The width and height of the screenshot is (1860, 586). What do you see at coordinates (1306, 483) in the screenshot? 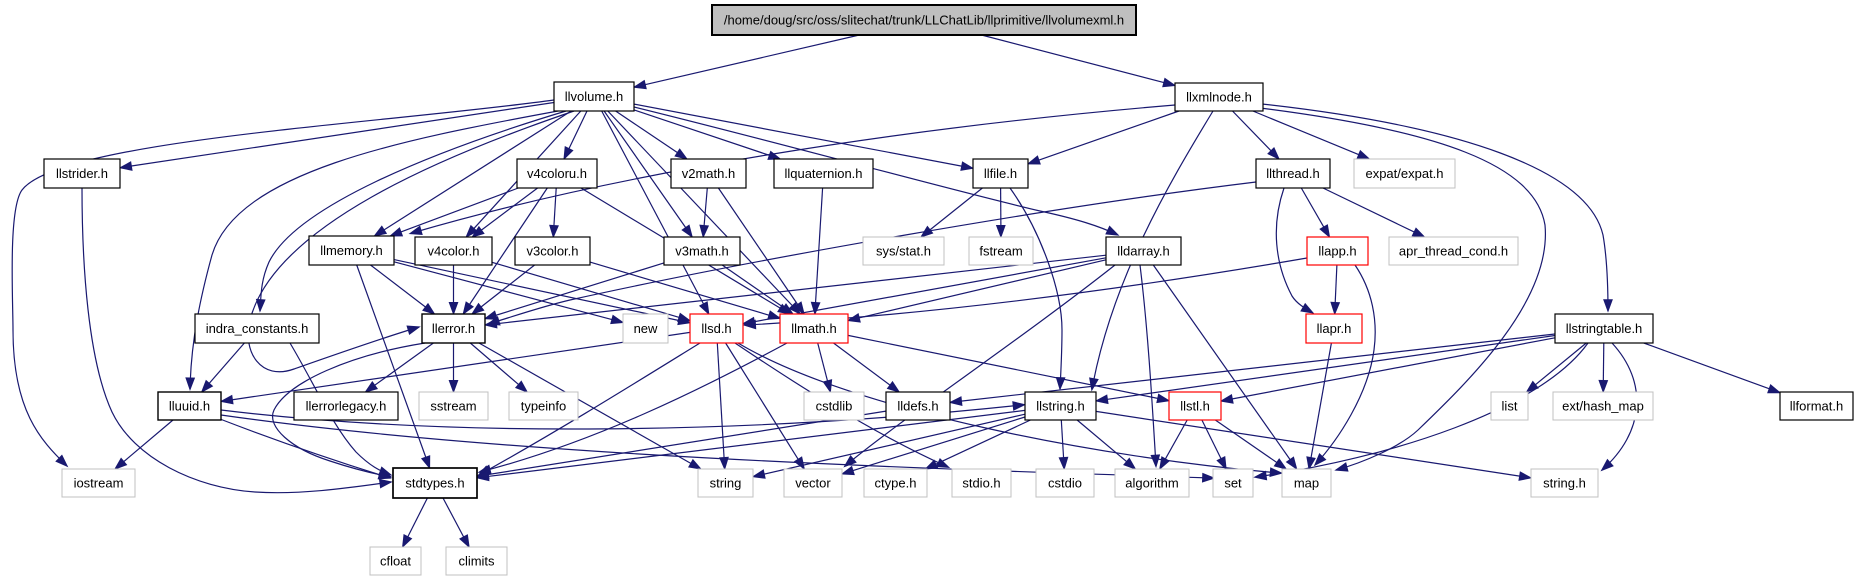
I see `svg-text: map` at bounding box center [1306, 483].